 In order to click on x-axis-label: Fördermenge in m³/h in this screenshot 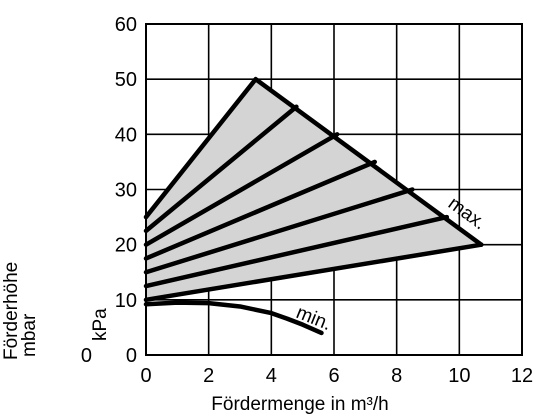, I will do `click(299, 404)`.